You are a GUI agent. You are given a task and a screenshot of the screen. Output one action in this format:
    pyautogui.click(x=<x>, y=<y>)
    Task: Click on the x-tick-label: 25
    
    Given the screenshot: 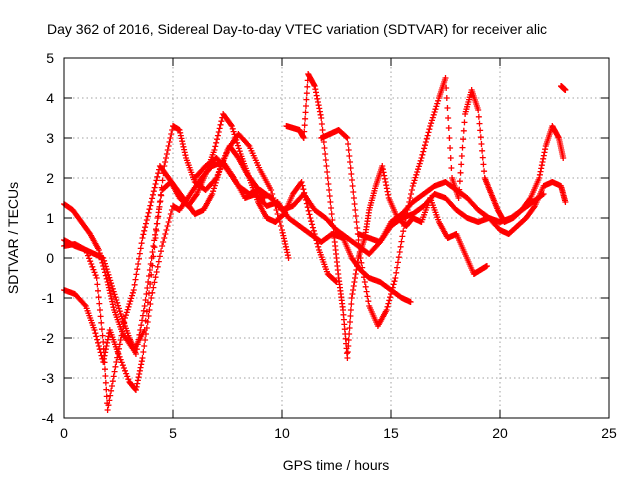 What is the action you would take?
    pyautogui.click(x=609, y=433)
    